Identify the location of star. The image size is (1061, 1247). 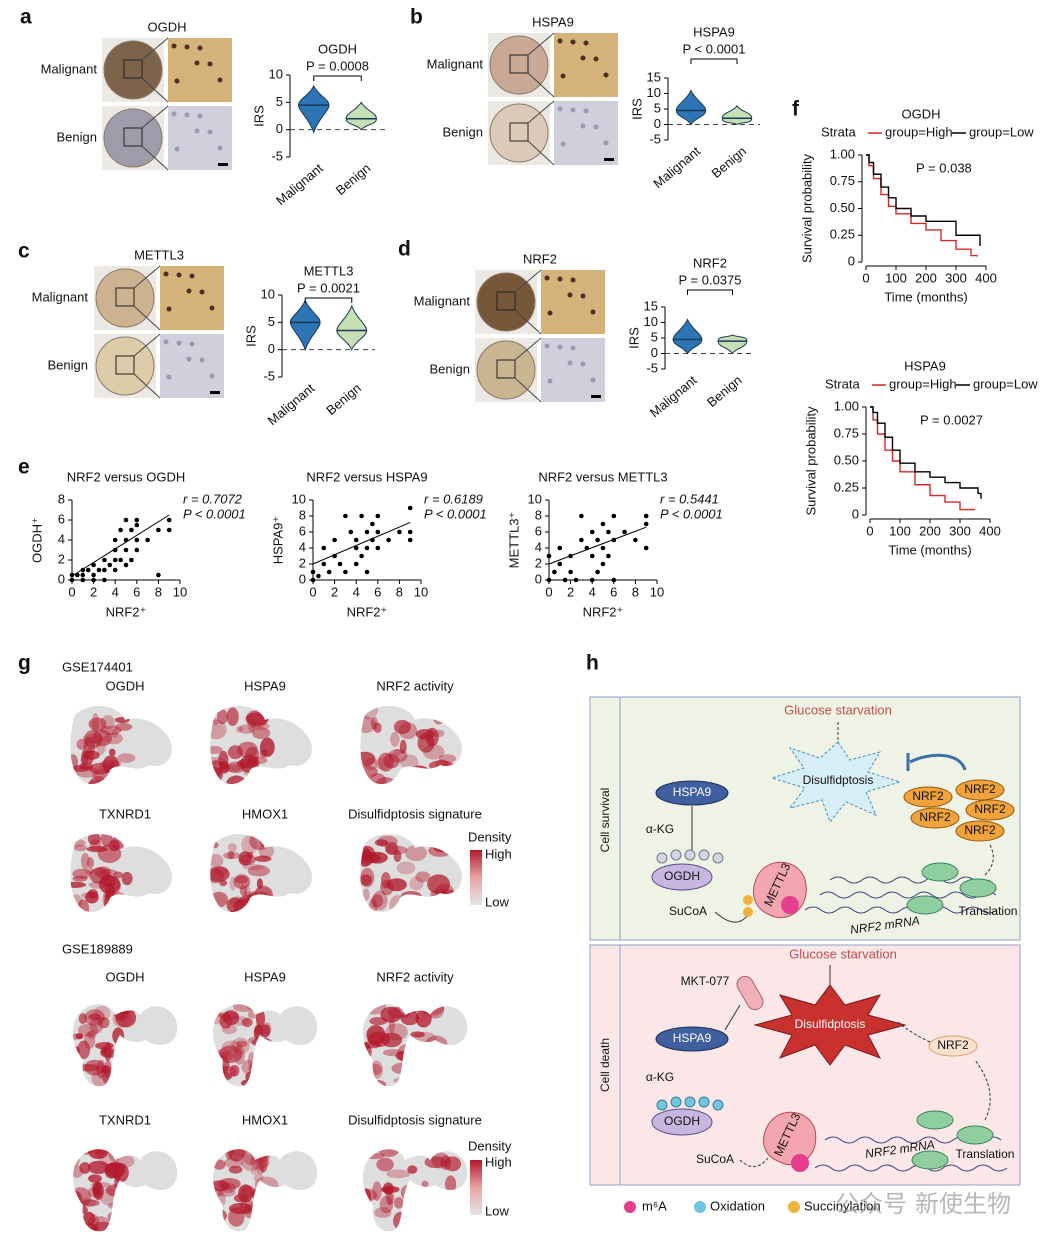
(830, 1025).